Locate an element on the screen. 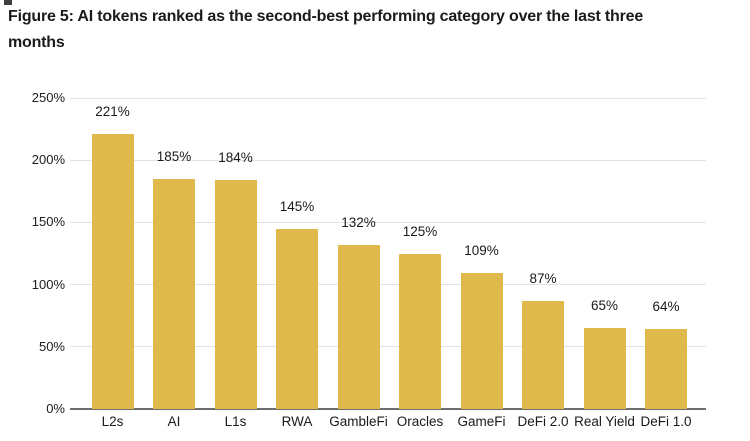 The height and width of the screenshot is (441, 750). y-tick-label: 50% is located at coordinates (51, 346).